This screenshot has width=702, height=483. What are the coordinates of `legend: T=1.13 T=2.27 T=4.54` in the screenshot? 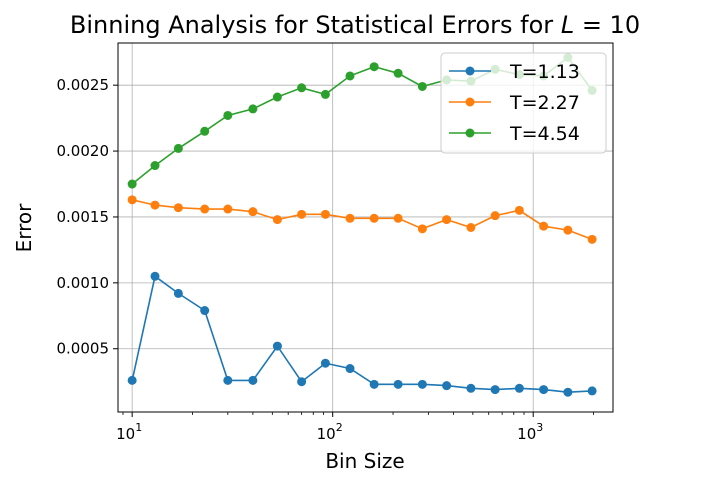 It's located at (523, 103).